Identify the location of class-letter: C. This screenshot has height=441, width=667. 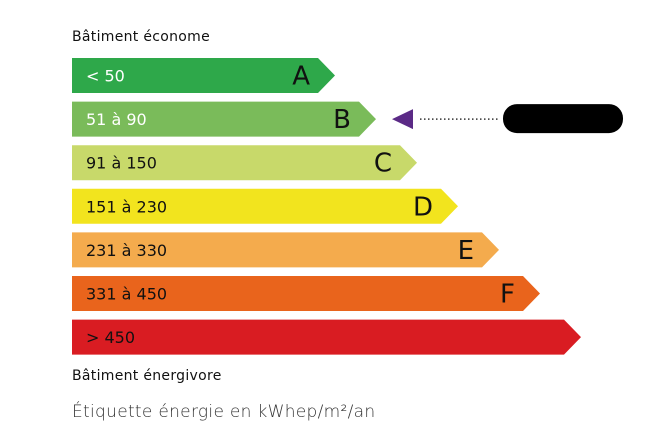
(383, 164).